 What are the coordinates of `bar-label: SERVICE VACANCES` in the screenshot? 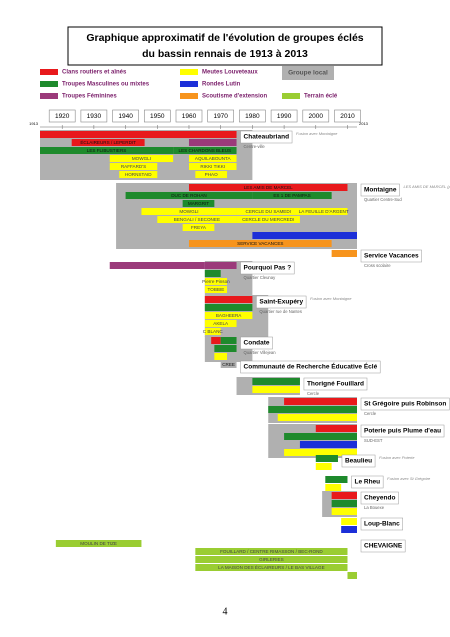 It's located at (260, 243).